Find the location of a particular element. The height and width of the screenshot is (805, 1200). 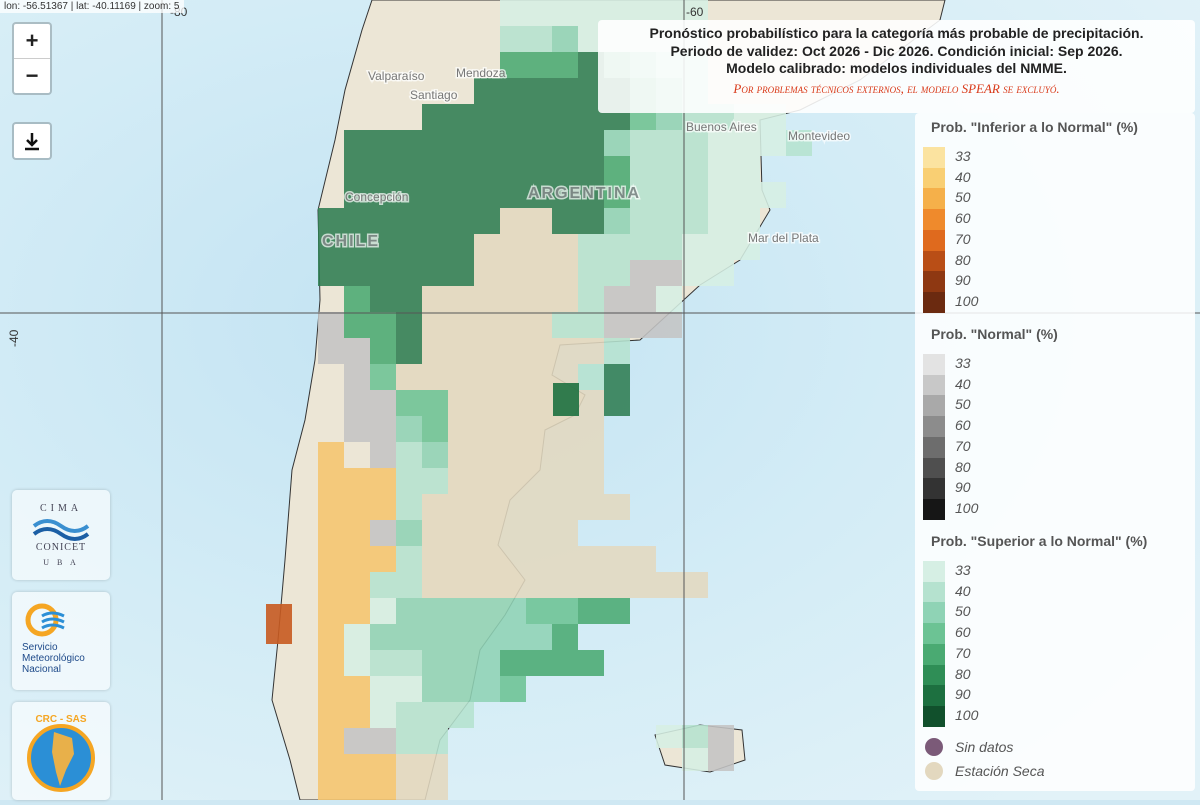

zoom-in: + is located at coordinates (32, 40).